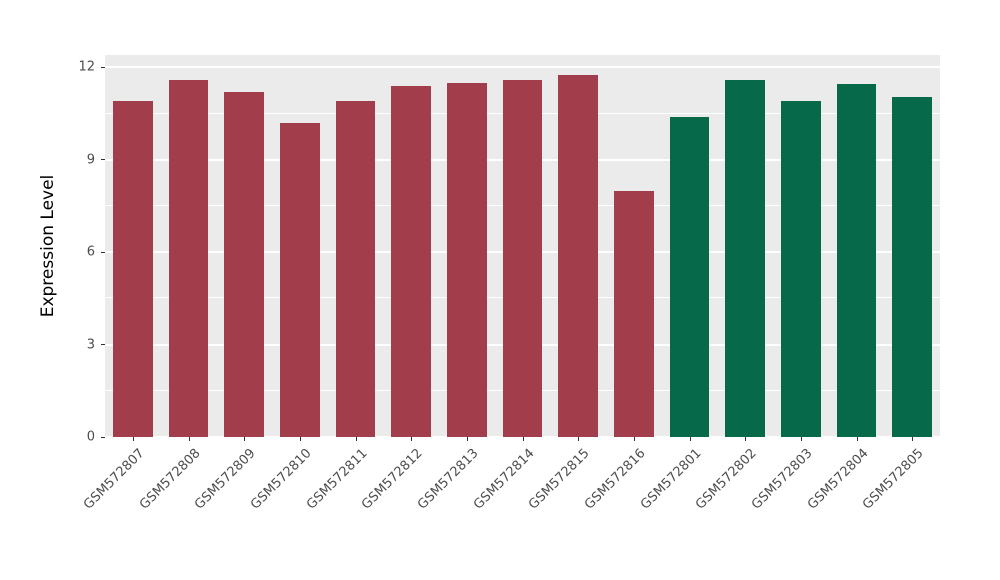 The height and width of the screenshot is (580, 1000). Describe the element at coordinates (90, 160) in the screenshot. I see `y-tick-label: 9` at that location.